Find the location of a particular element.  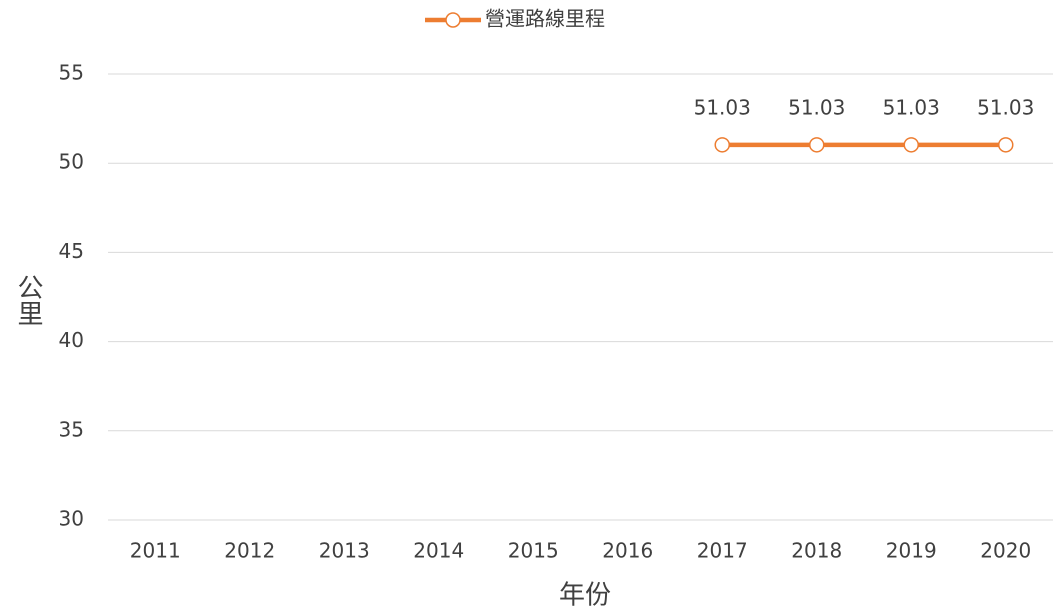

y-axis-title: 公里 is located at coordinates (28, 300).